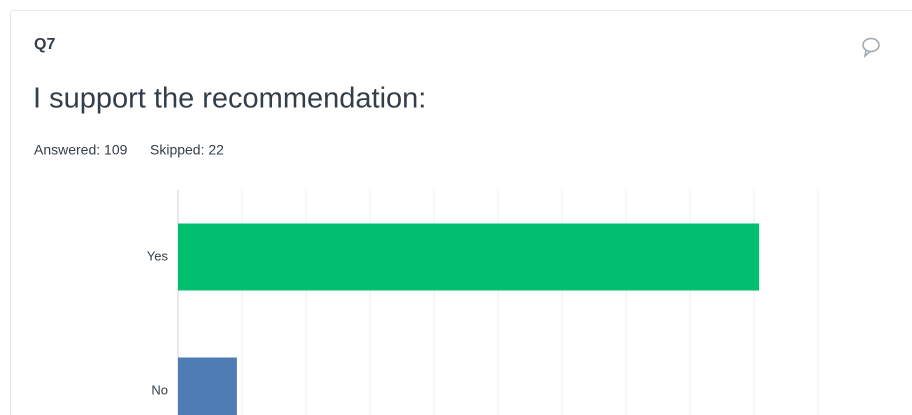 The image size is (912, 415). I want to click on question-title: I support the recommendation:, so click(229, 99).